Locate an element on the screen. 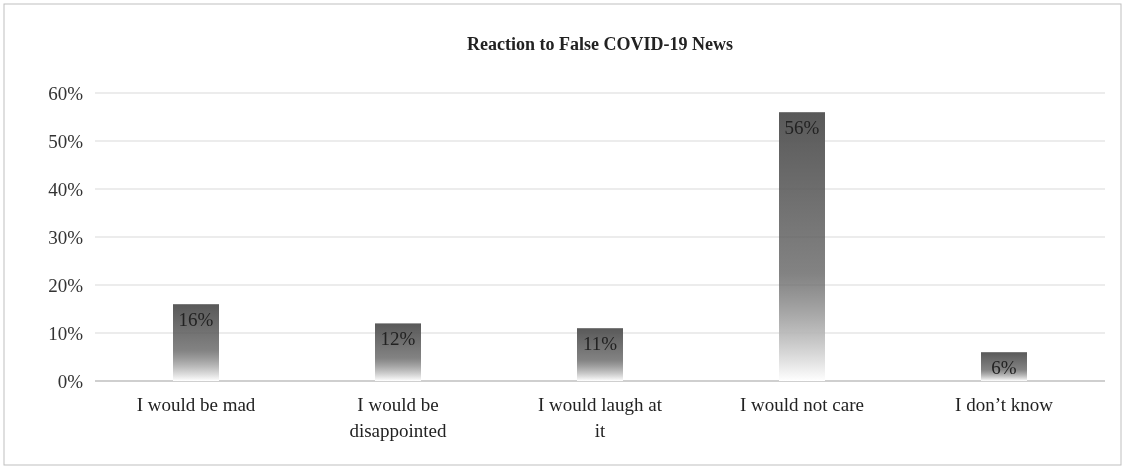 This screenshot has width=1126, height=470. x-tick-label: I don’t know is located at coordinates (1004, 404).